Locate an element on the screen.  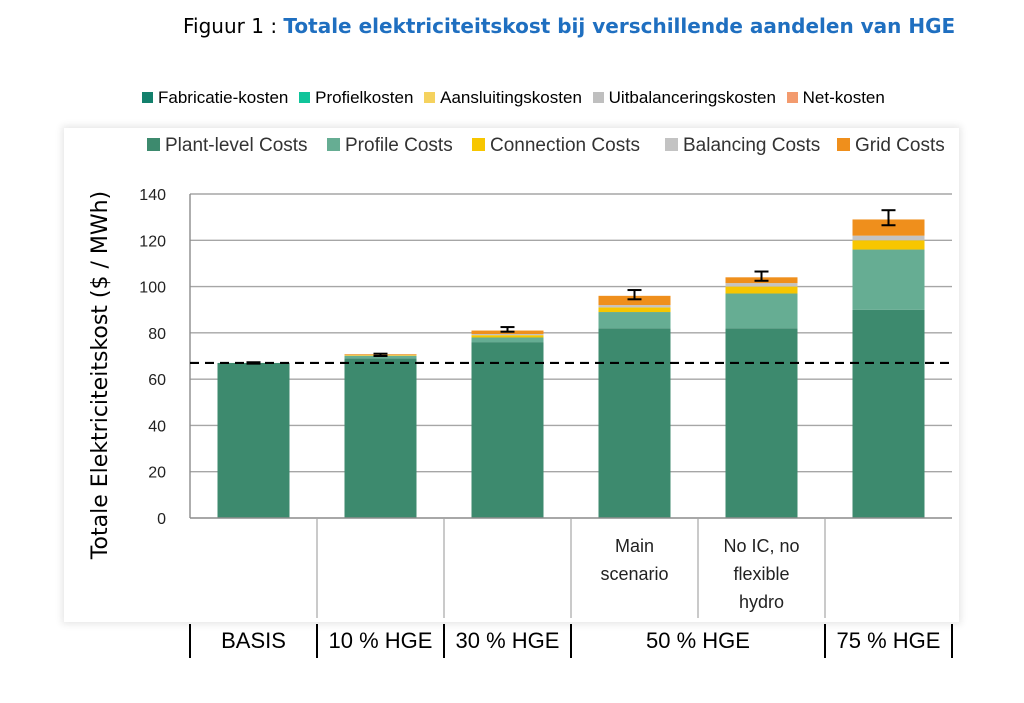
sub-category-label: scenario is located at coordinates (634, 574).